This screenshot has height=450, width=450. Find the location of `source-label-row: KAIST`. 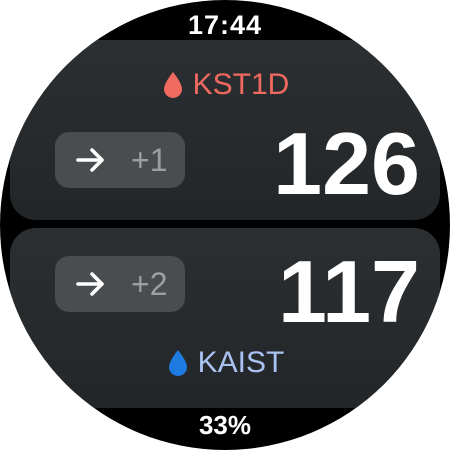

source-label-row: KAIST is located at coordinates (225, 363).